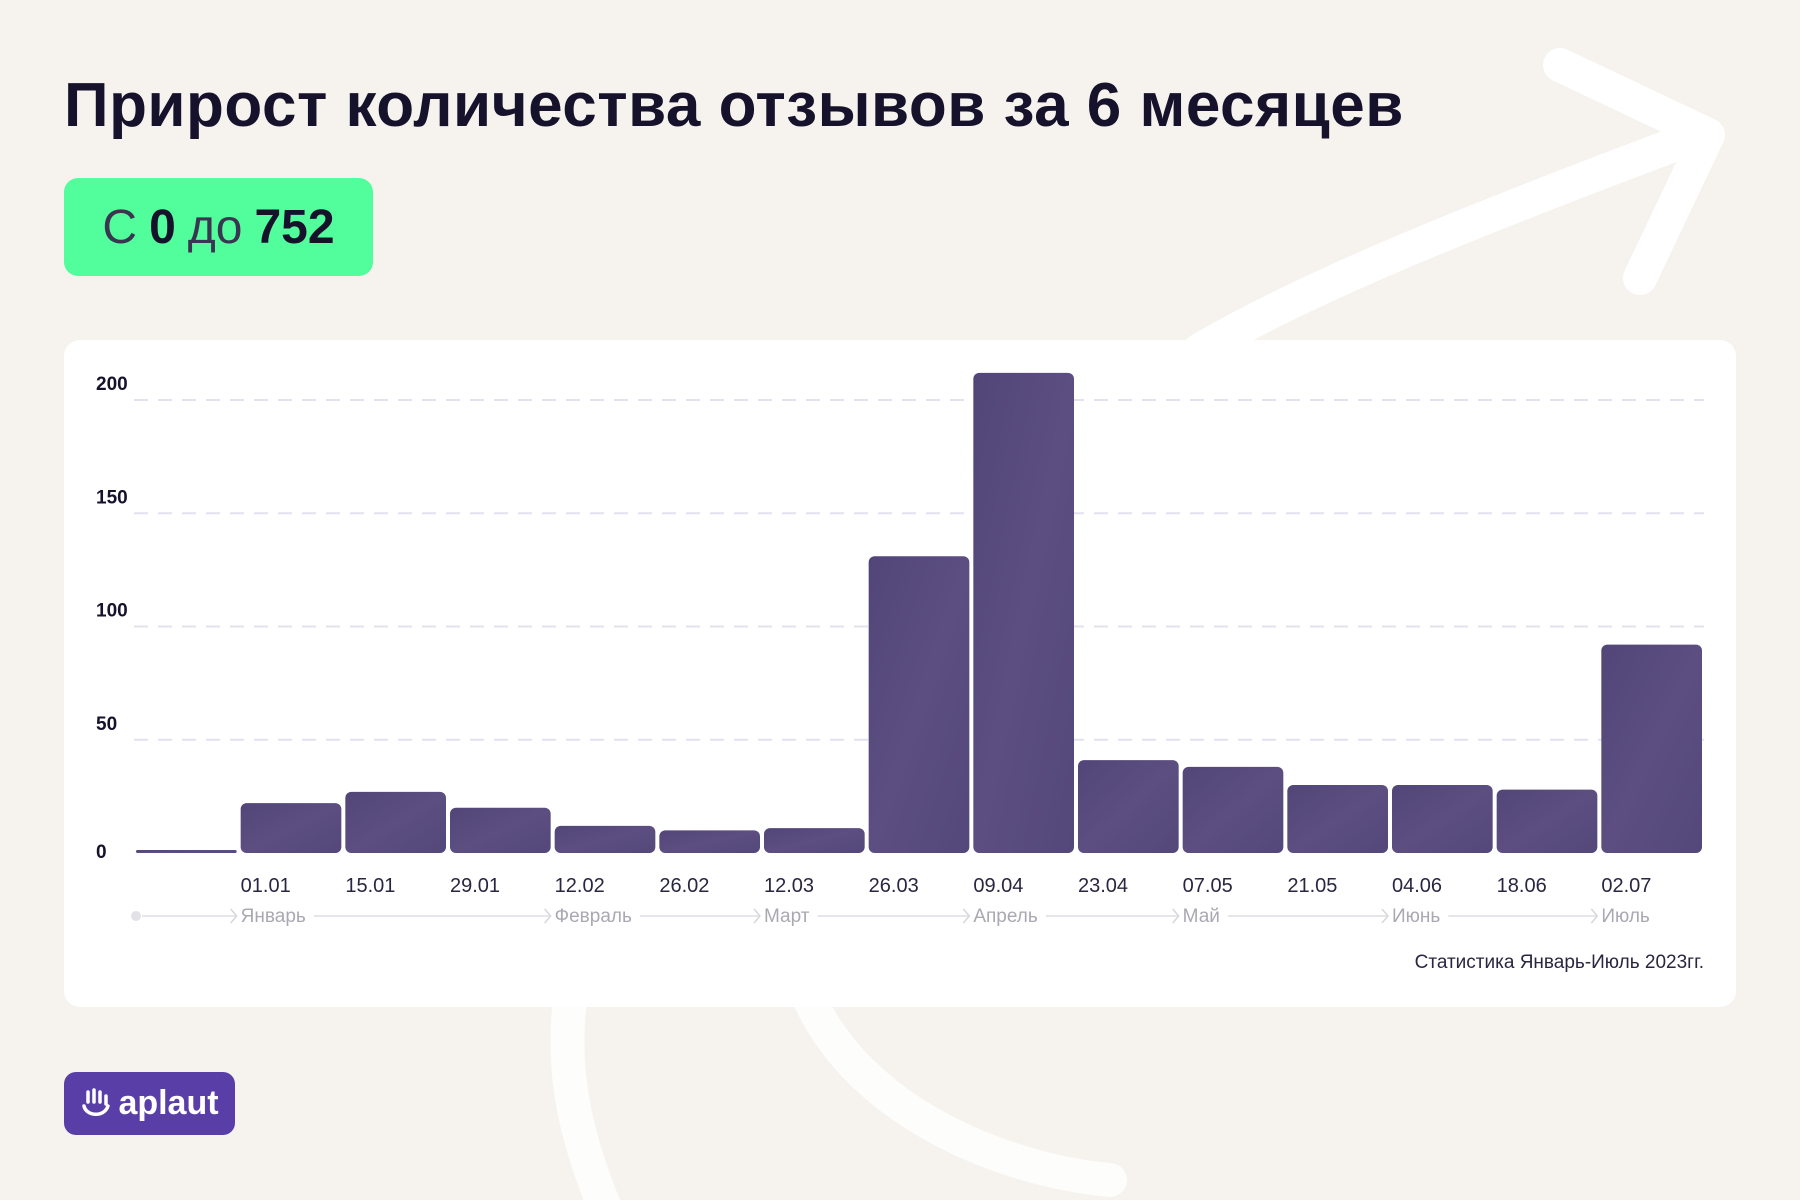  I want to click on badge-middle: до, so click(215, 227).